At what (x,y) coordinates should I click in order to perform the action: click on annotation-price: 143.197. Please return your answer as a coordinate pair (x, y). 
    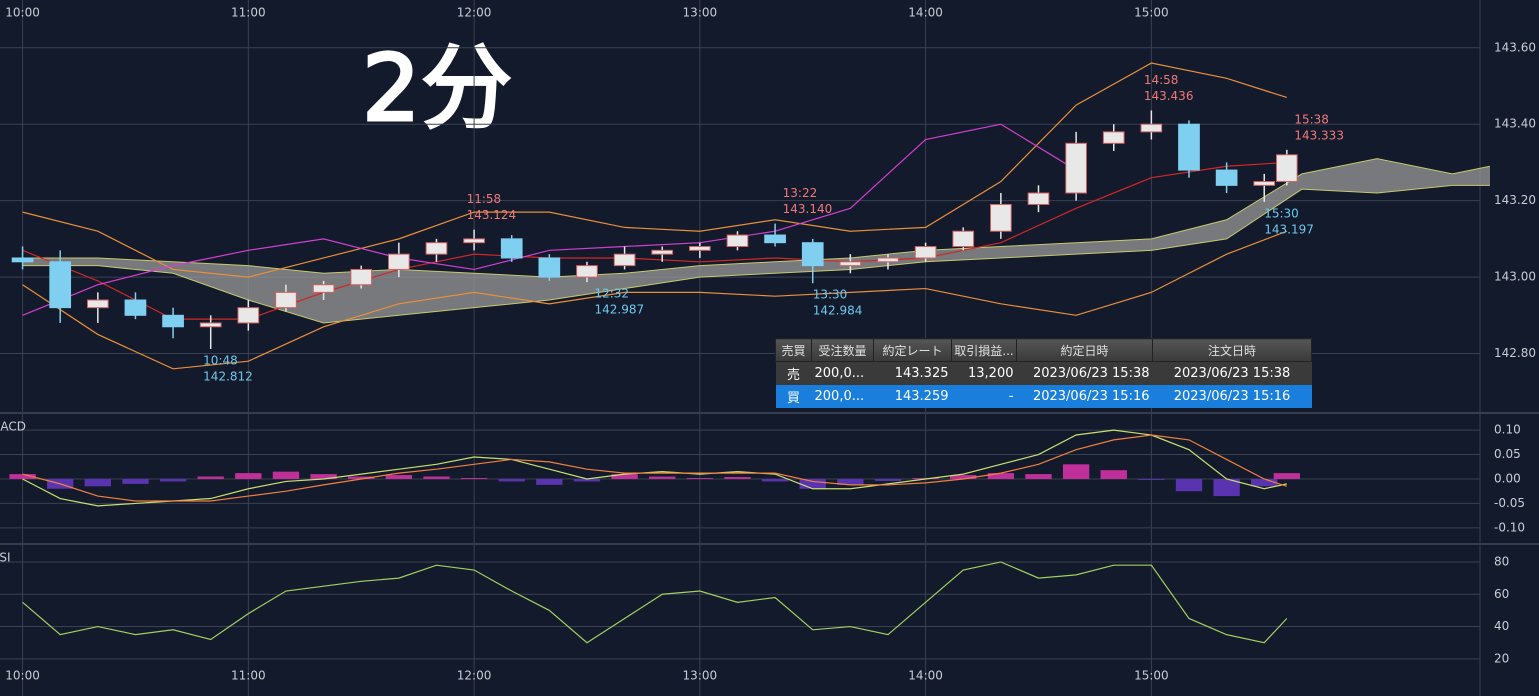
    Looking at the image, I should click on (1289, 229).